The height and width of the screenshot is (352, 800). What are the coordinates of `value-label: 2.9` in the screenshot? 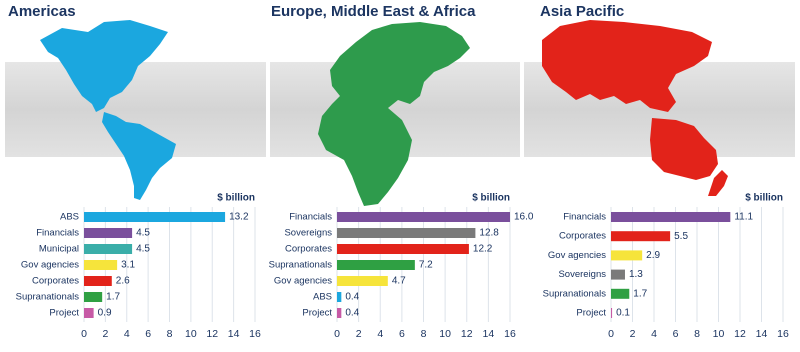 It's located at (653, 255).